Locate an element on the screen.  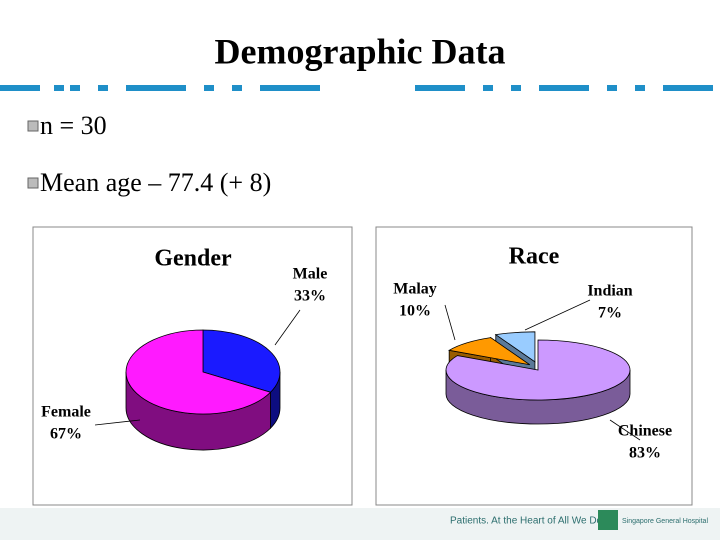
data-label: 83% is located at coordinates (645, 453).